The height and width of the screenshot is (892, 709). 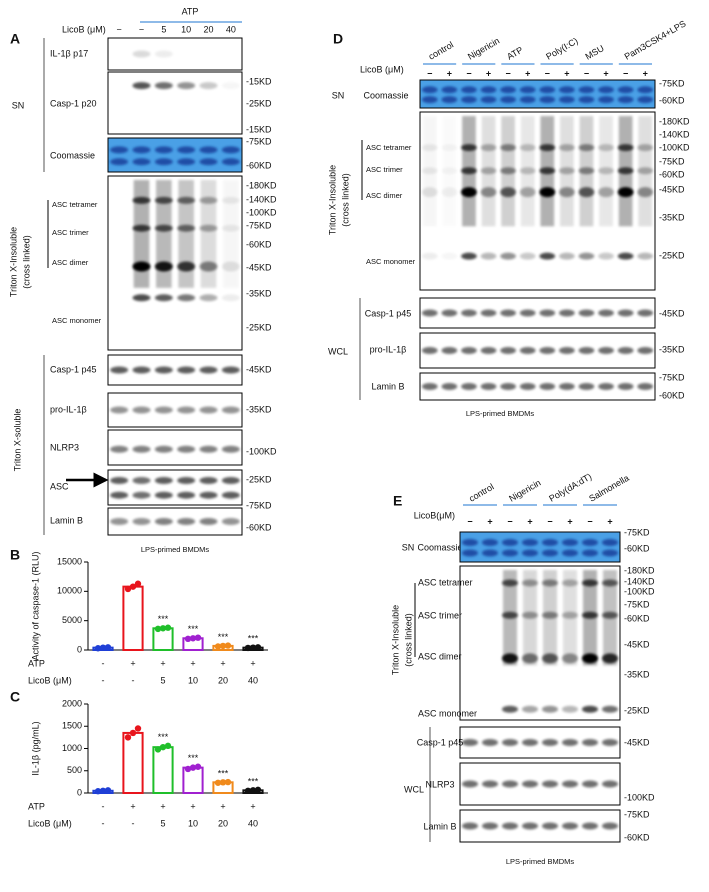 What do you see at coordinates (537, 94) in the screenshot?
I see `blot-bg` at bounding box center [537, 94].